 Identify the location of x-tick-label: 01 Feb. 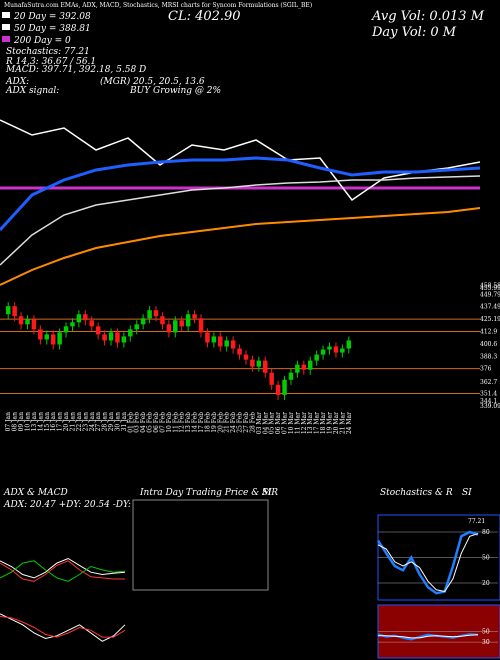
(130, 422).